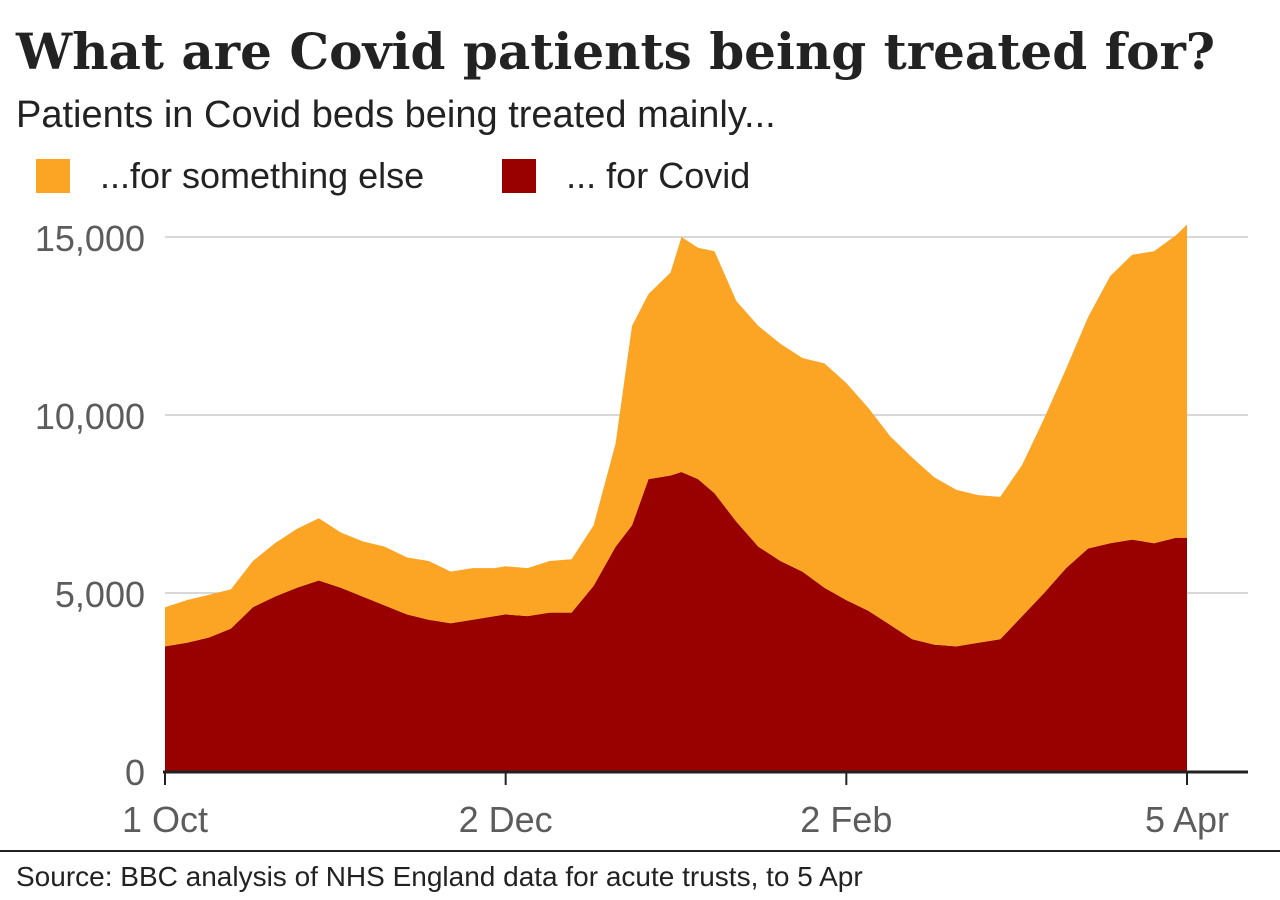 This screenshot has height=900, width=1280. Describe the element at coordinates (90, 238) in the screenshot. I see `y-tick-label: 15,000` at that location.